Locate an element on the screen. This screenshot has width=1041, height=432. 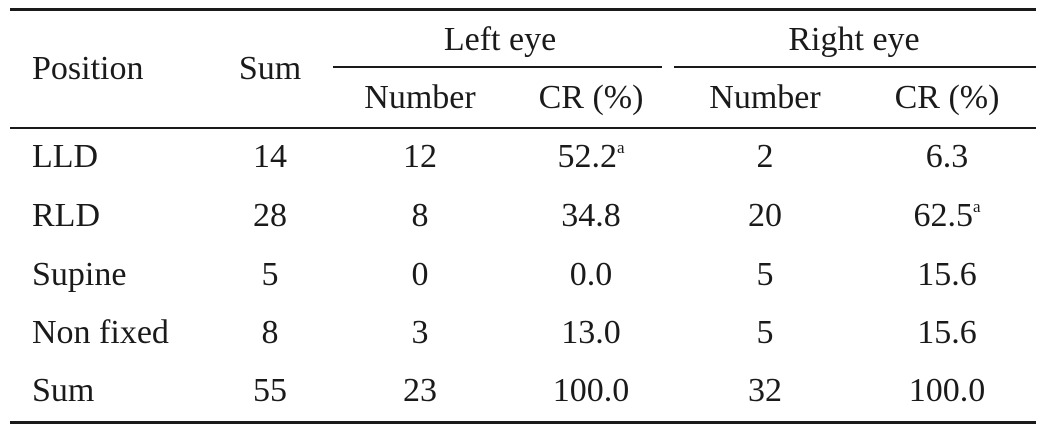
table-top-rule is located at coordinates (523, 9).